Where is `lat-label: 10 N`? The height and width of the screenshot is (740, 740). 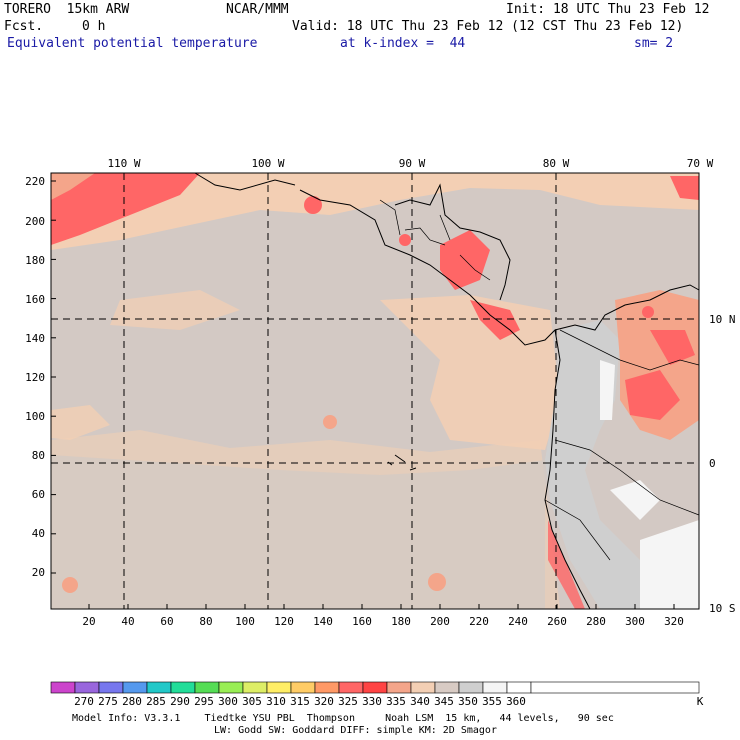 lat-label: 10 N is located at coordinates (722, 319).